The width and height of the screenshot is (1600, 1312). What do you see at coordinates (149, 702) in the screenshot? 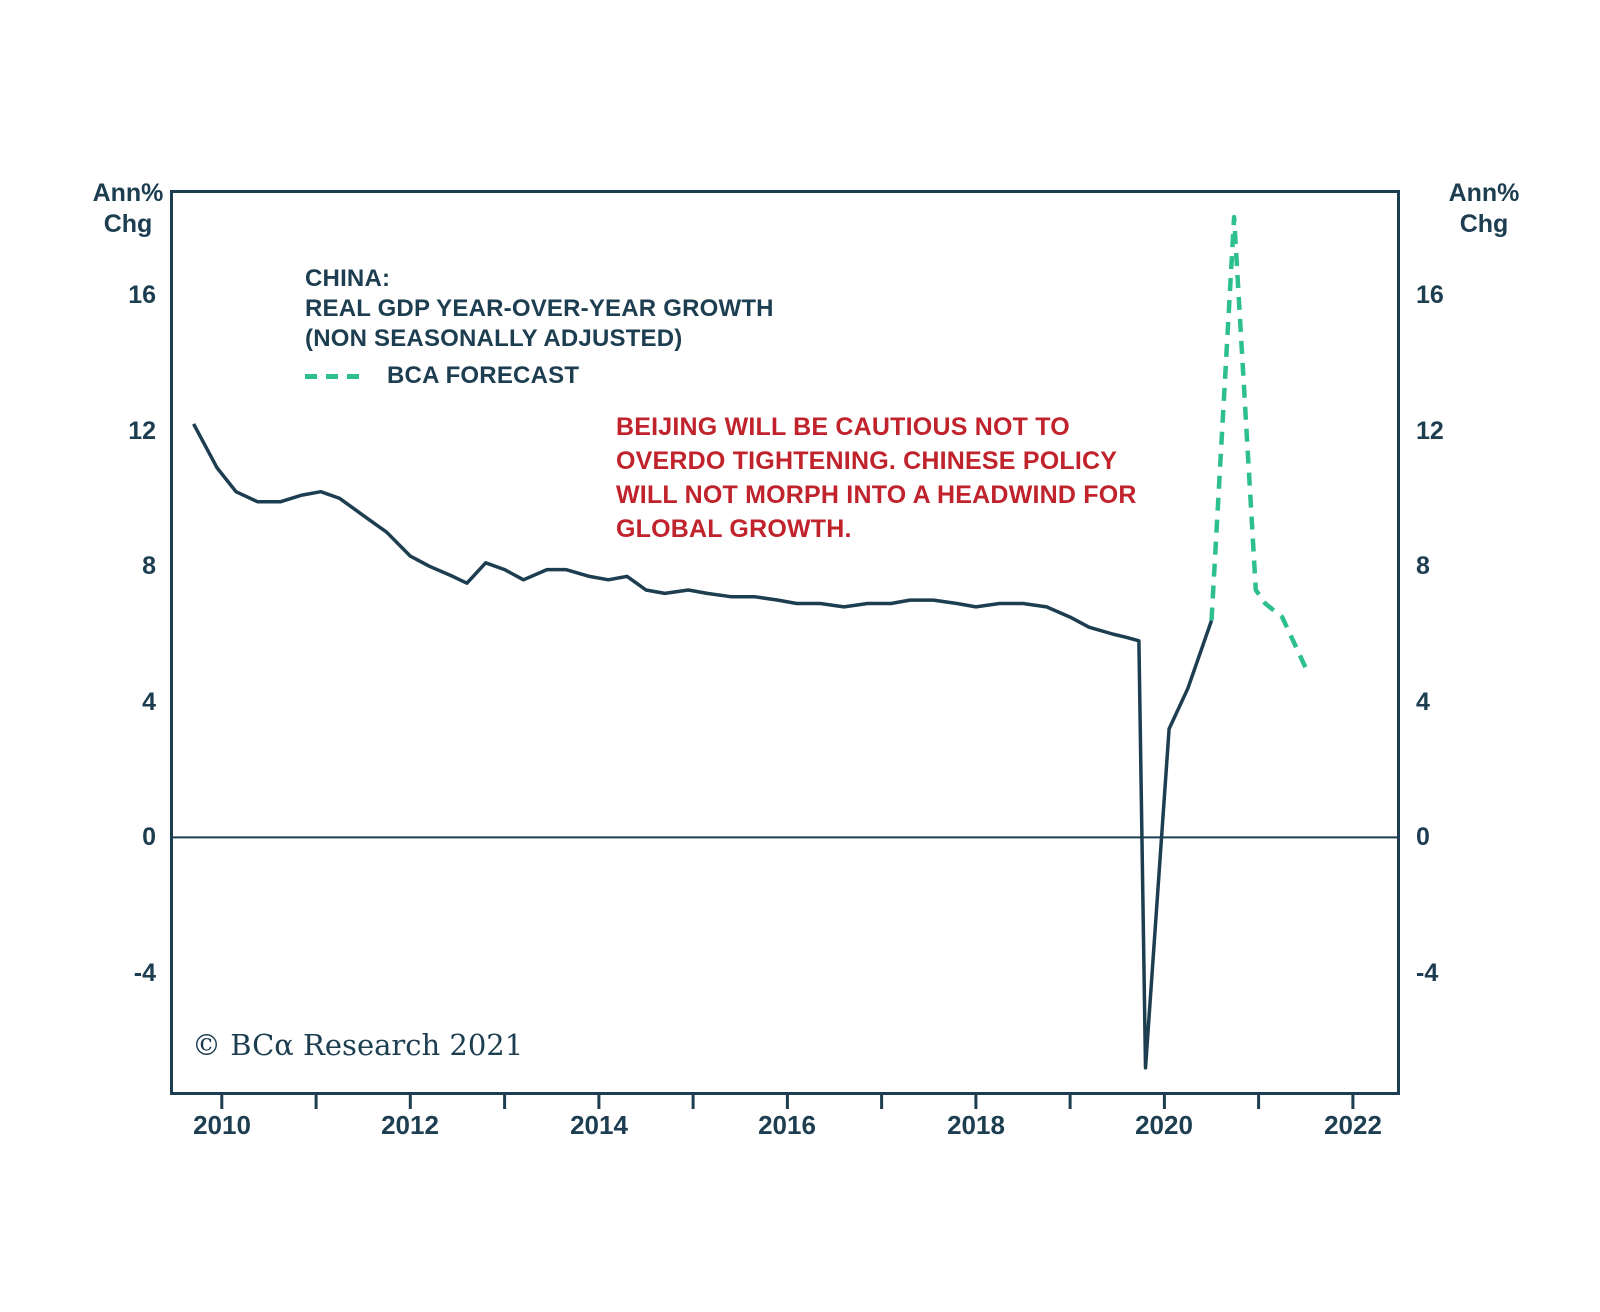
I see `y-axis-label-left: 4` at bounding box center [149, 702].